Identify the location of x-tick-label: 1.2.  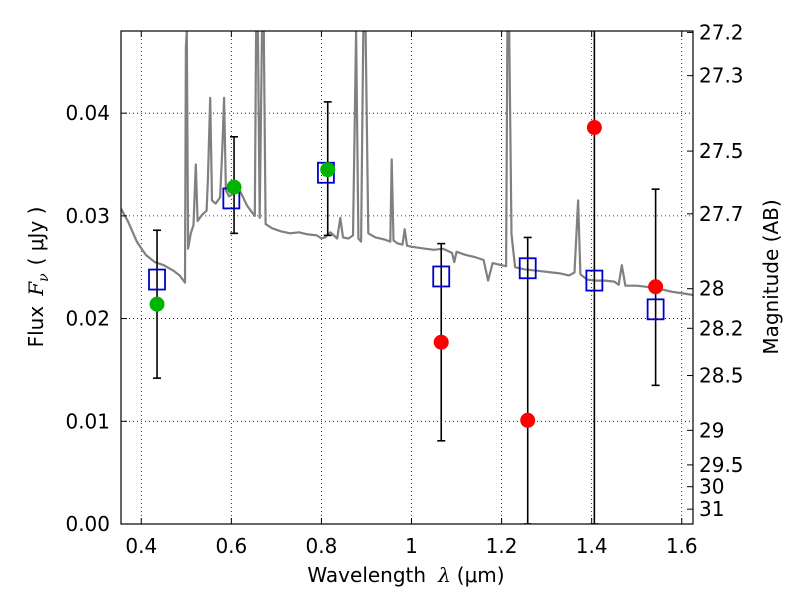
(502, 546).